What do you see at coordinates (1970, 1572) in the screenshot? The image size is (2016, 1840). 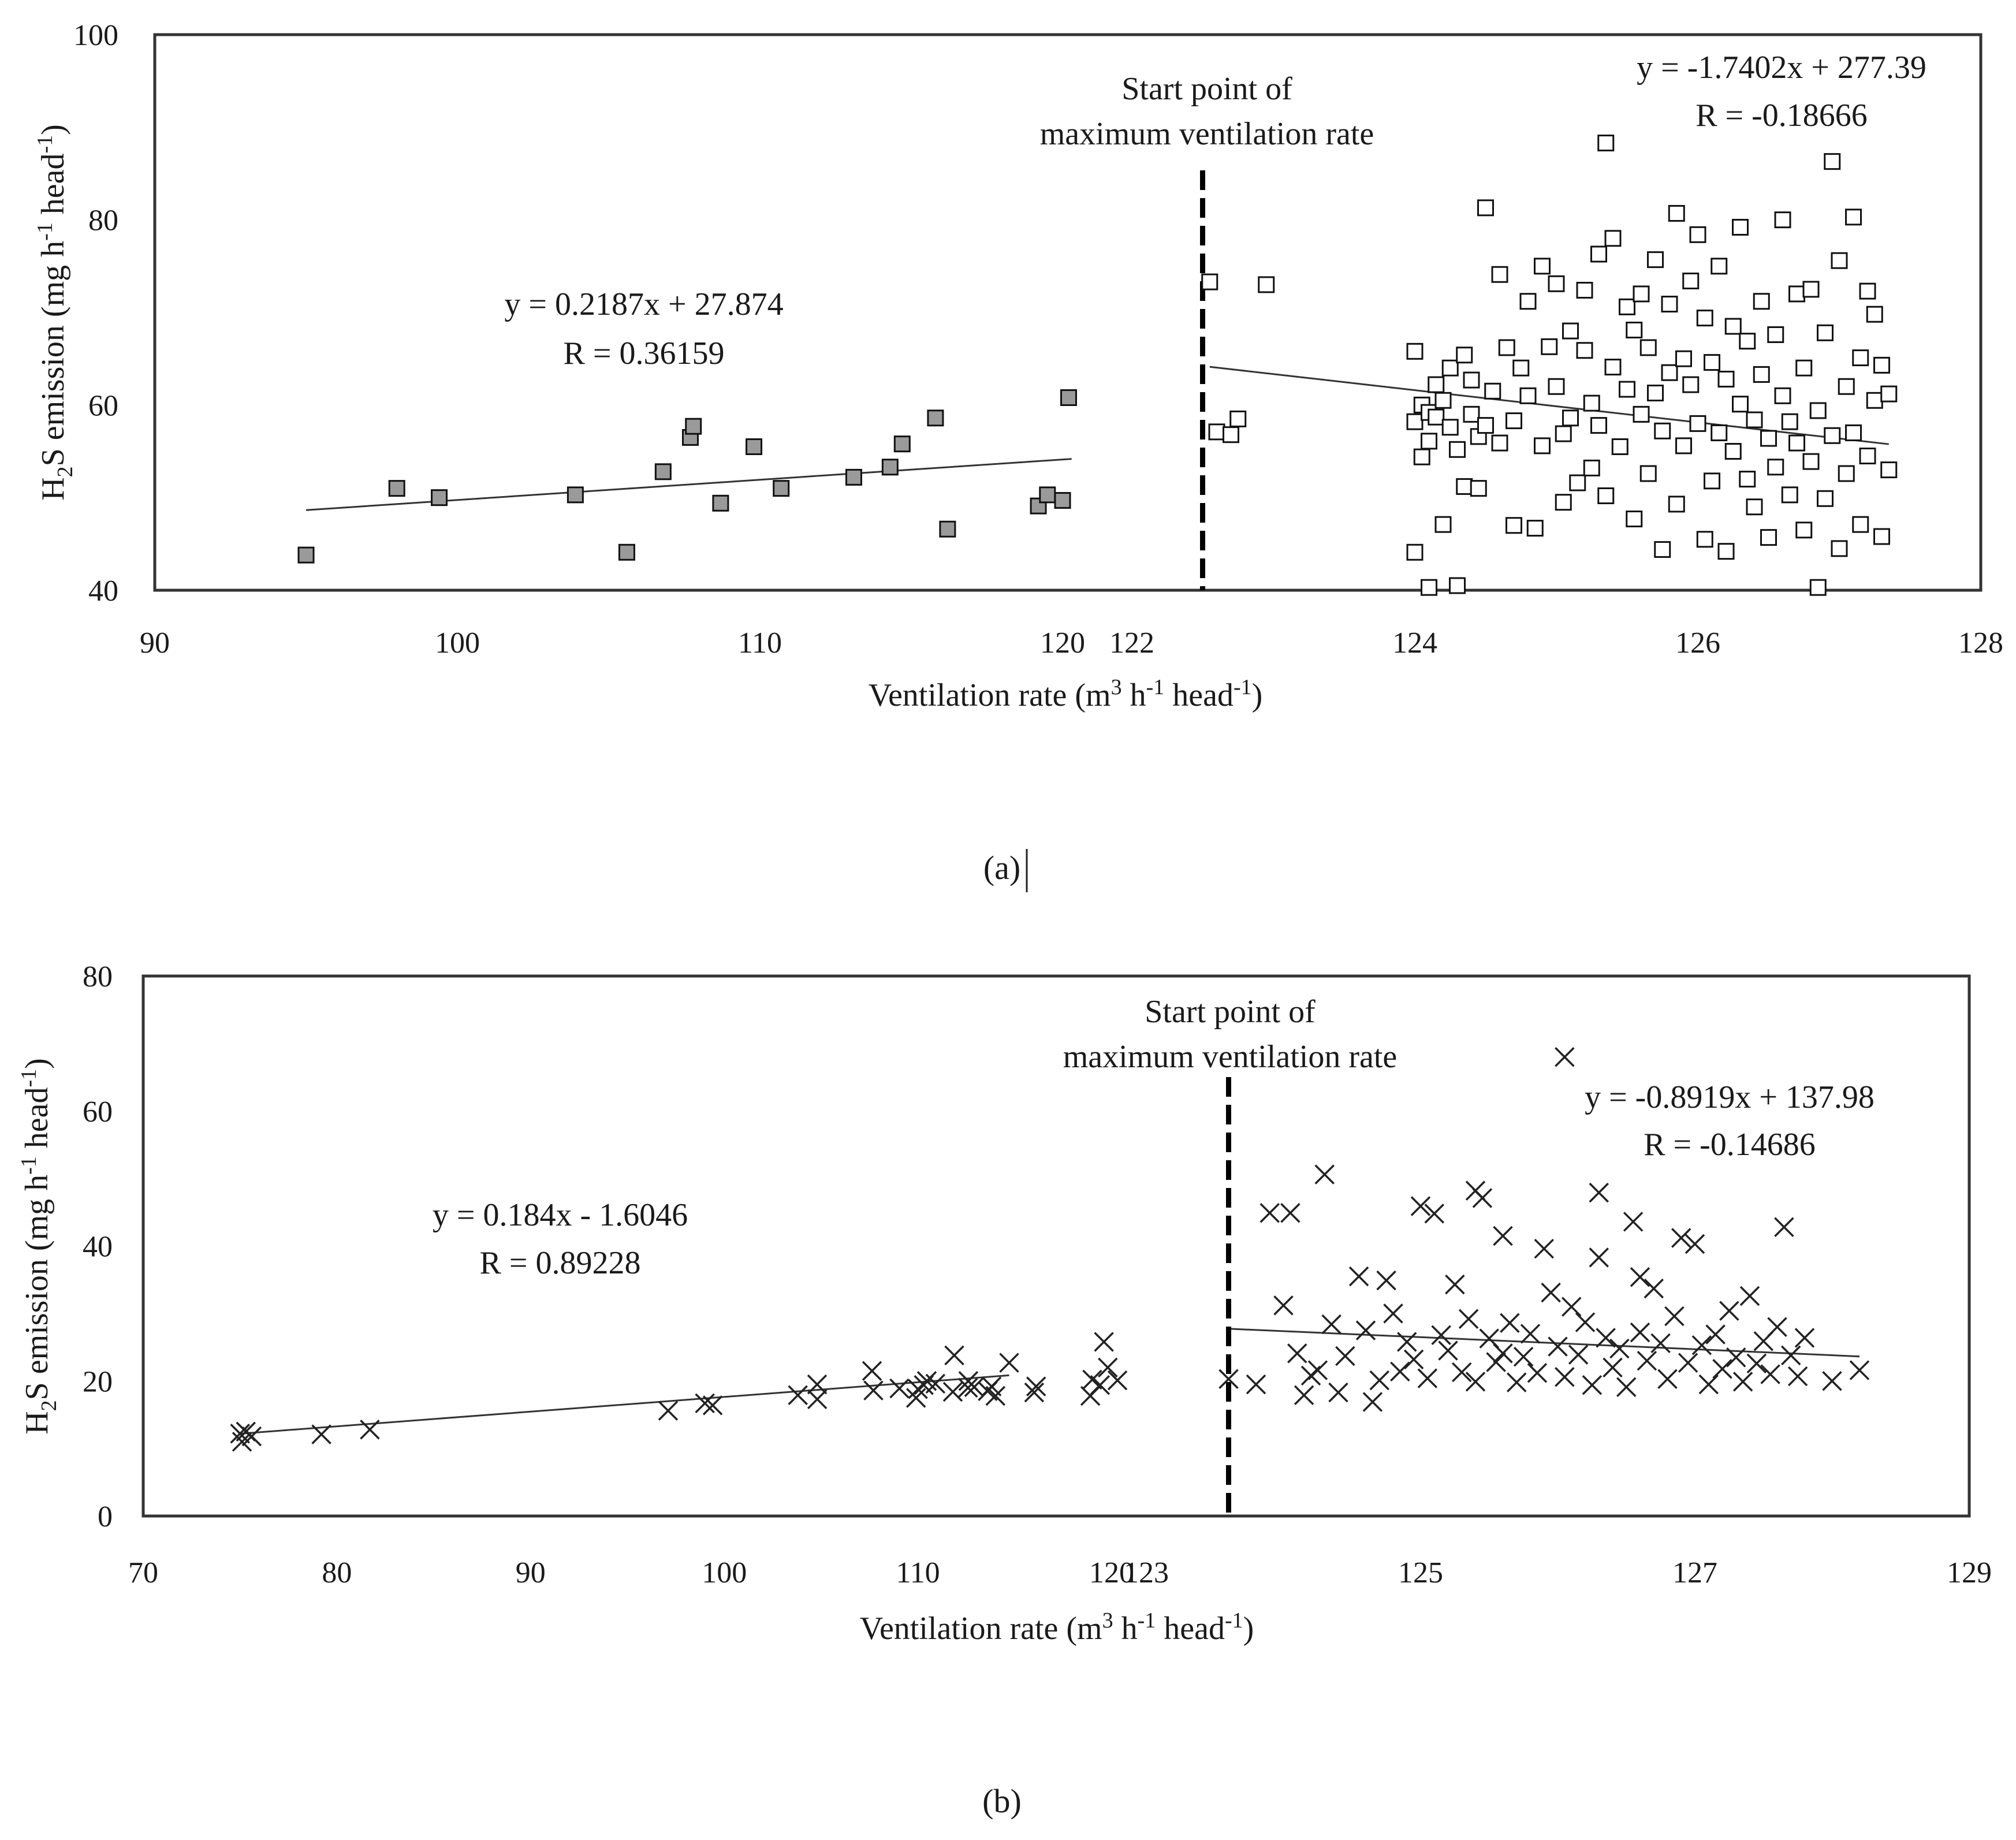 I see `x-tick-label: 129` at bounding box center [1970, 1572].